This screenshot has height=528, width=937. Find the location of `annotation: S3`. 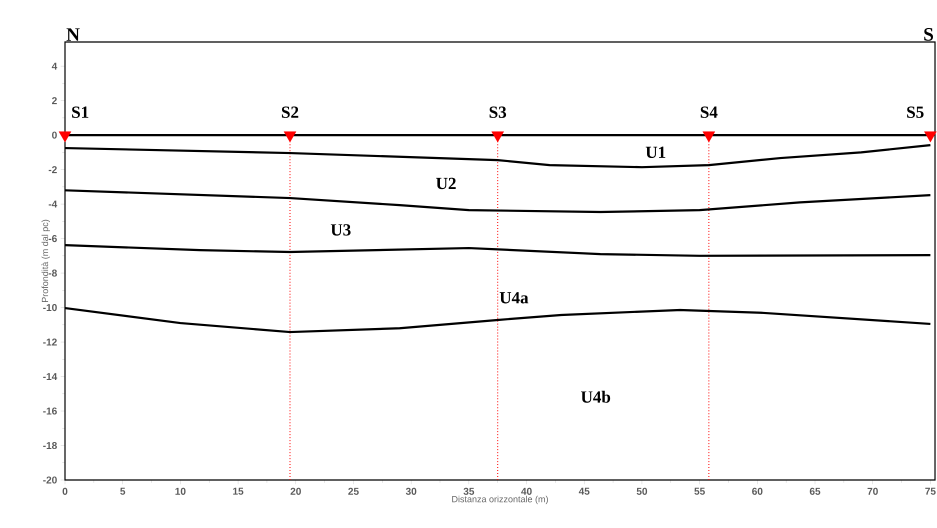

annotation: S3 is located at coordinates (498, 112).